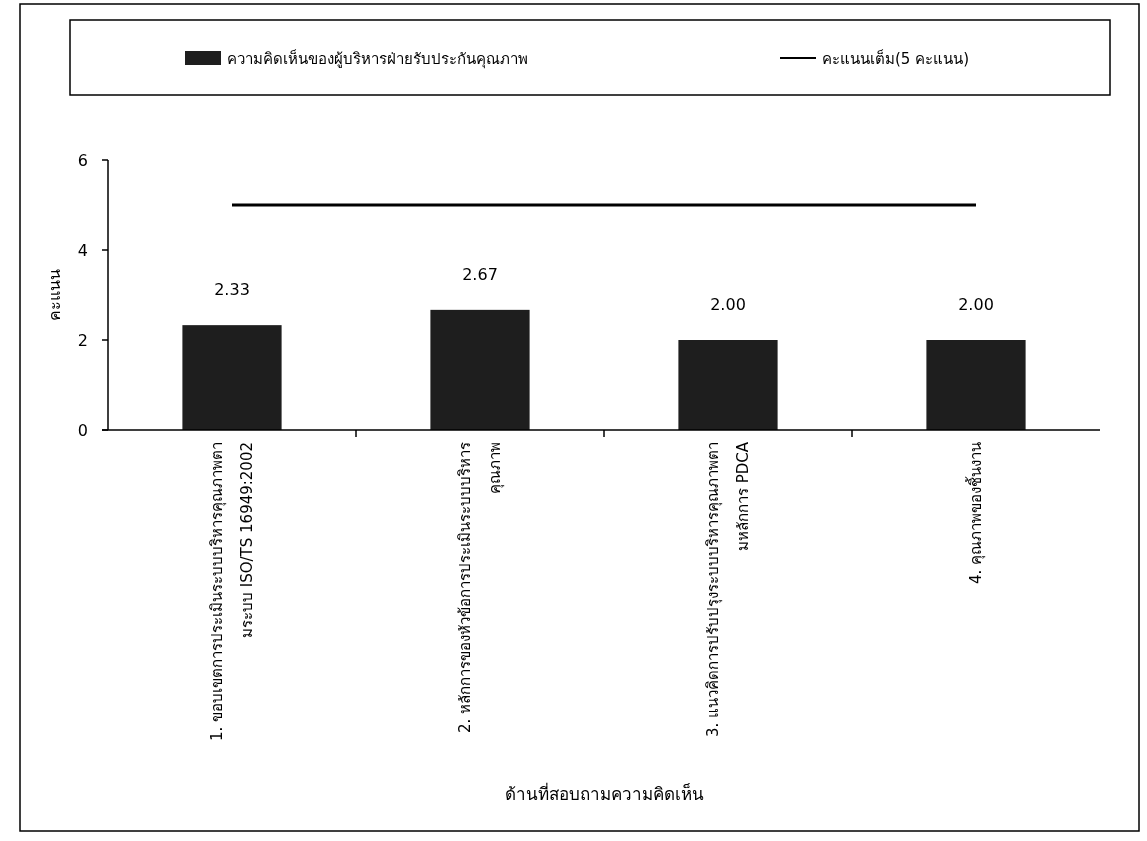 Image resolution: width=1147 pixels, height=841 pixels. I want to click on y-axis-title: คะแนน, so click(54, 295).